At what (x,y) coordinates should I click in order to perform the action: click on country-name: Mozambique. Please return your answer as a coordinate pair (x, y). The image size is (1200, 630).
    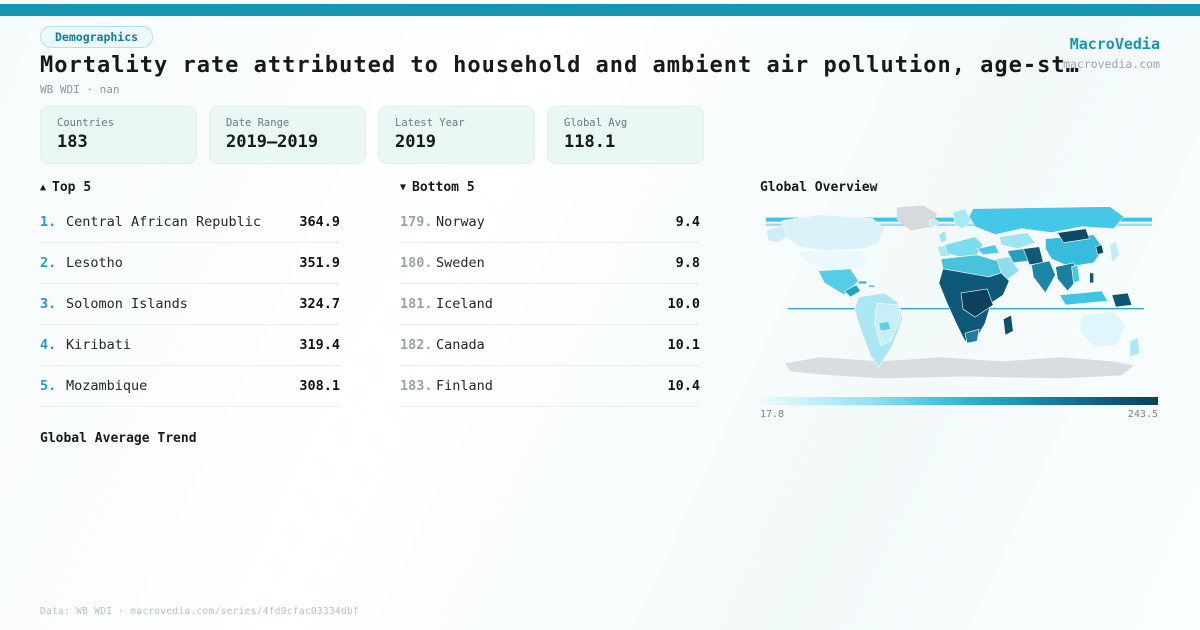
    Looking at the image, I should click on (107, 386).